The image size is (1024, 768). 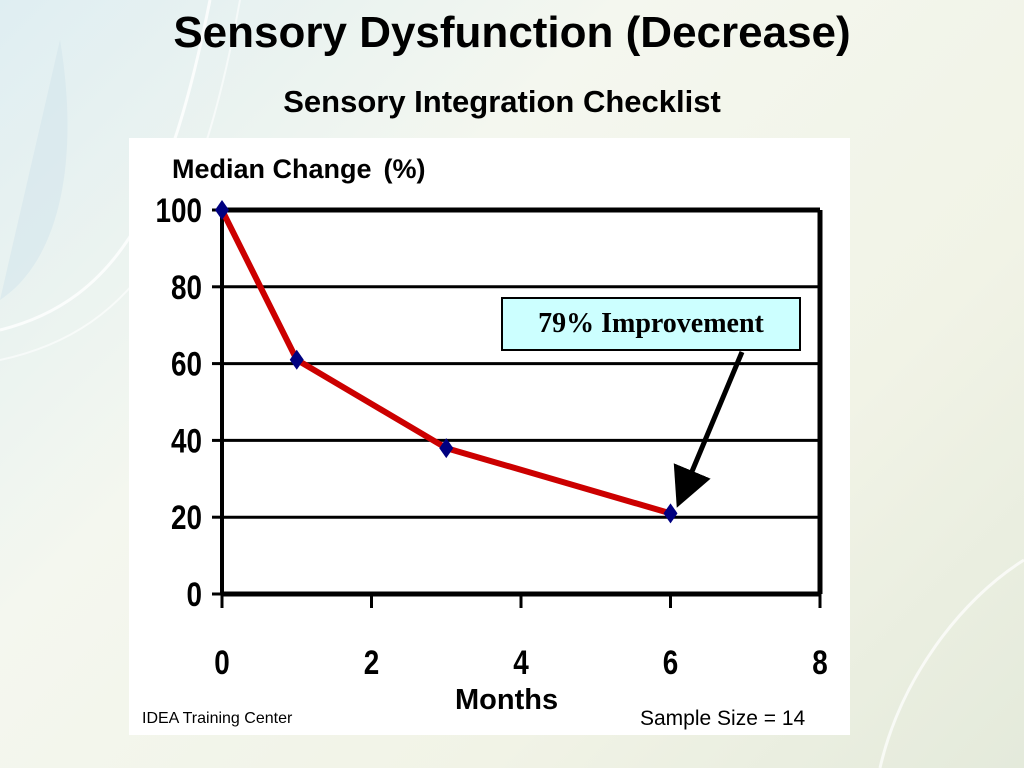 What do you see at coordinates (507, 700) in the screenshot?
I see `x-axis-label: Months` at bounding box center [507, 700].